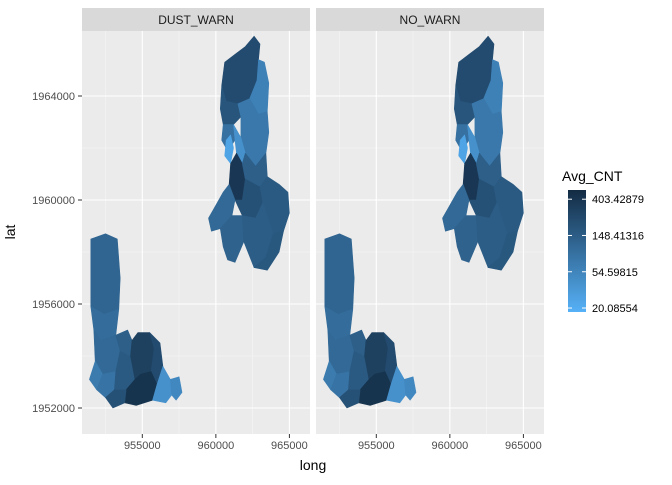 The width and height of the screenshot is (672, 485). Describe the element at coordinates (53, 409) in the screenshot. I see `y-tick-label: 1952000` at that location.